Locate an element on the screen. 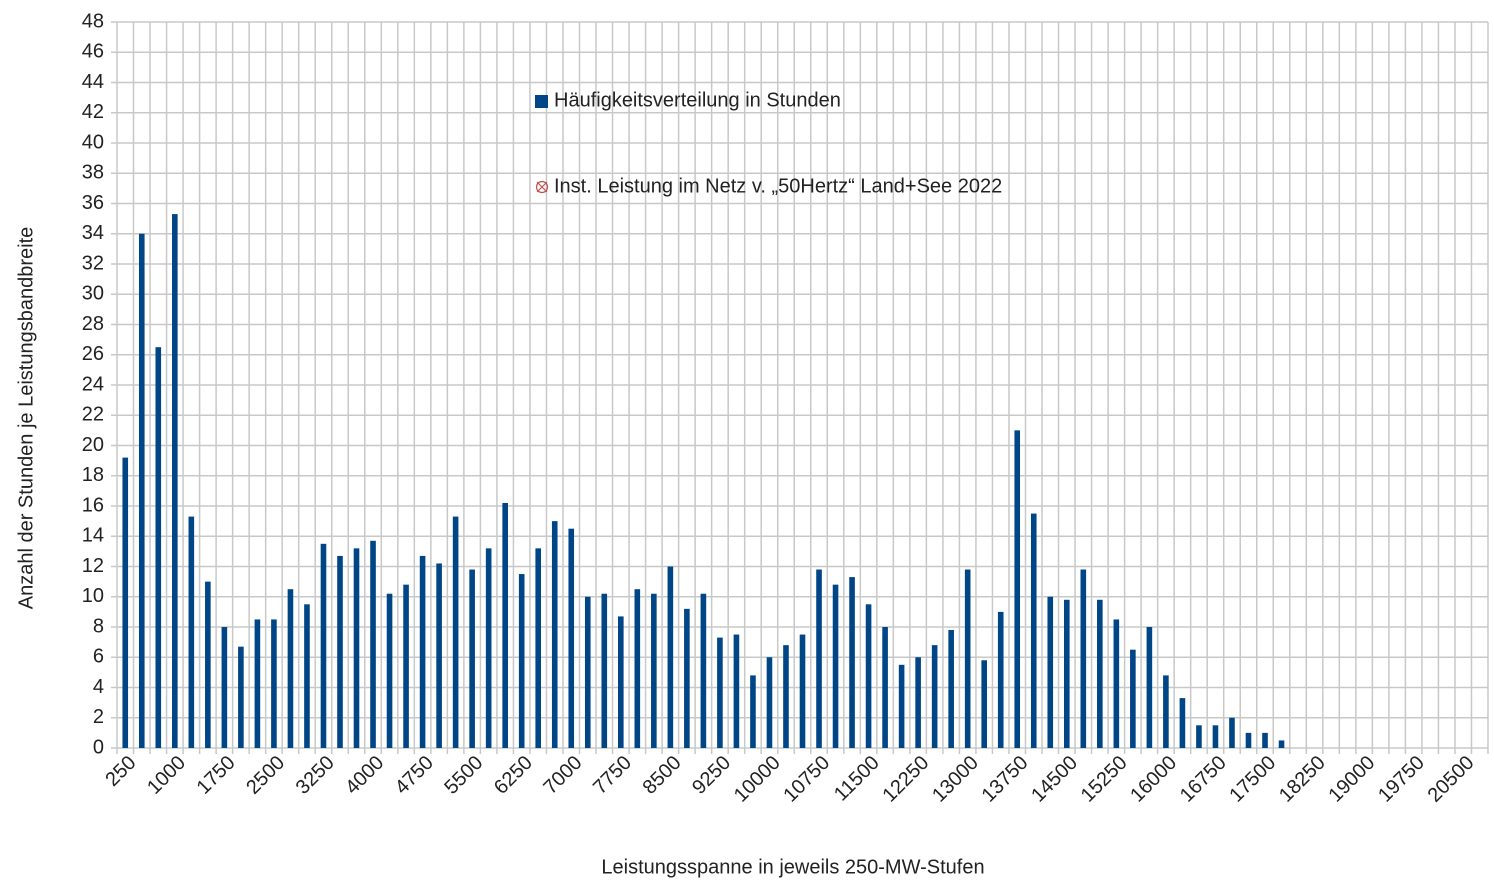  y-tick-label: 32 is located at coordinates (93, 263).